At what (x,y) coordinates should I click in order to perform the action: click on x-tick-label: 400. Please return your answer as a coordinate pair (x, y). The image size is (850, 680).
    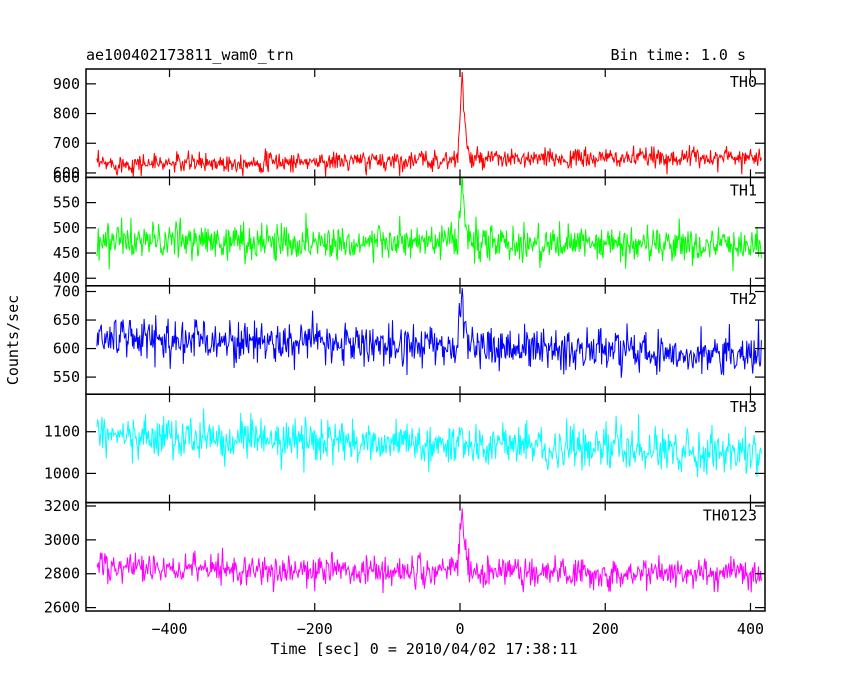
    Looking at the image, I should click on (750, 629).